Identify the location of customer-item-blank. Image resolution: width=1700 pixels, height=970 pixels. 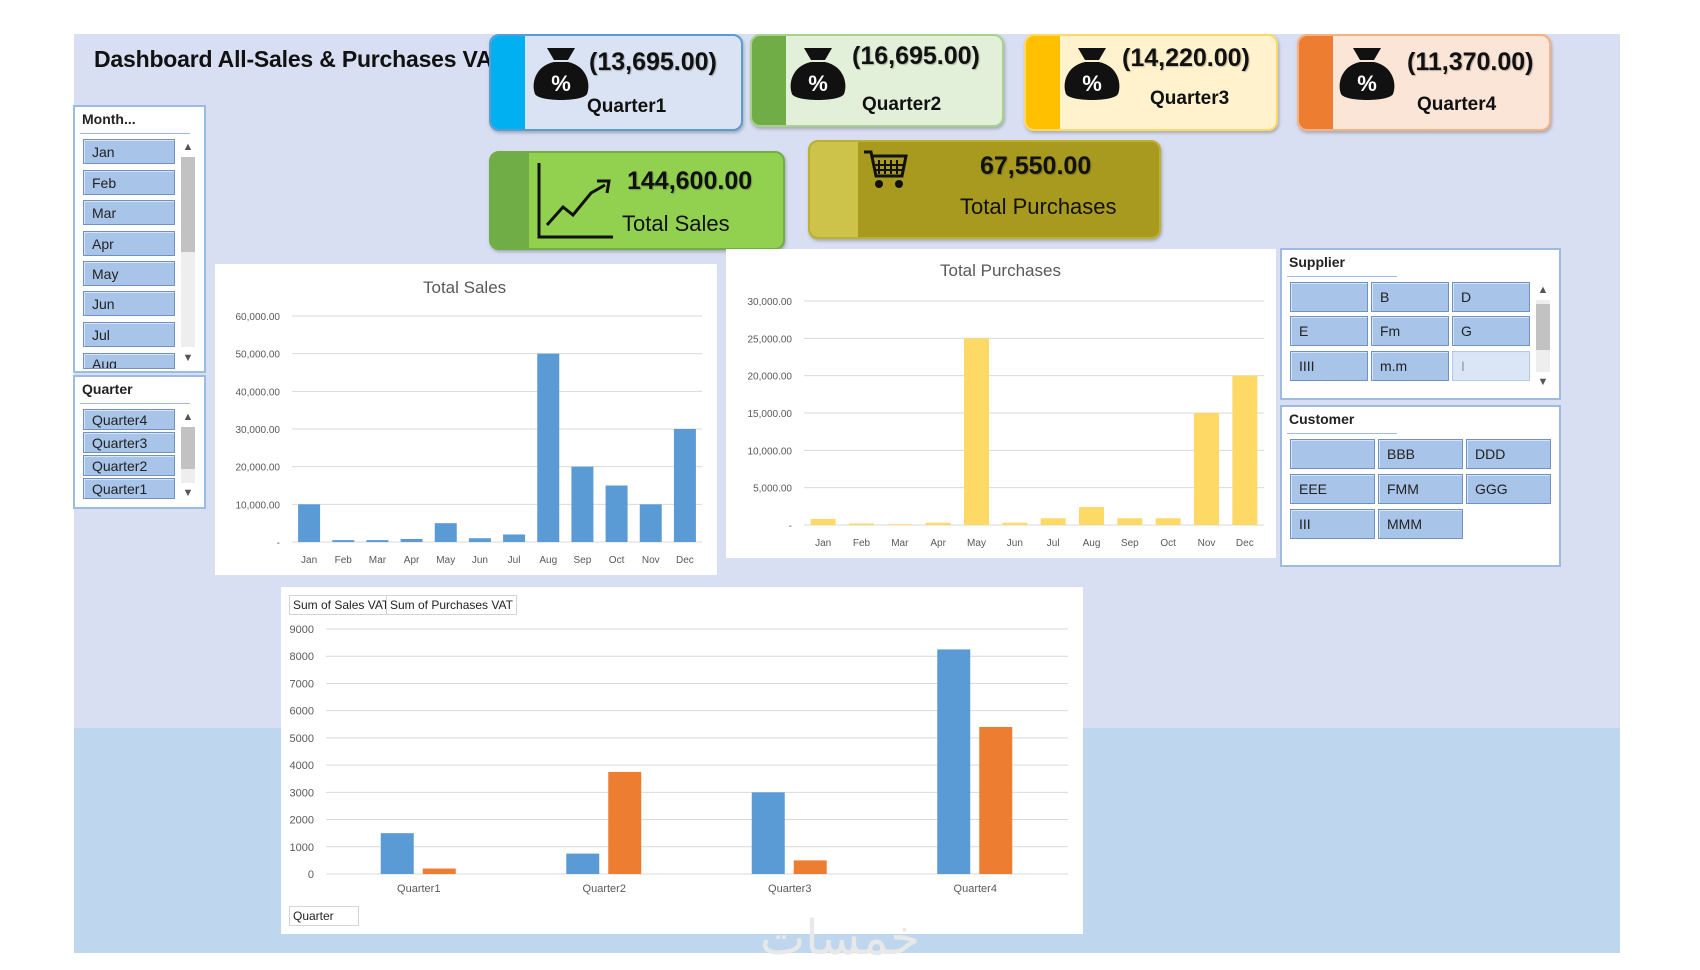
(1332, 454).